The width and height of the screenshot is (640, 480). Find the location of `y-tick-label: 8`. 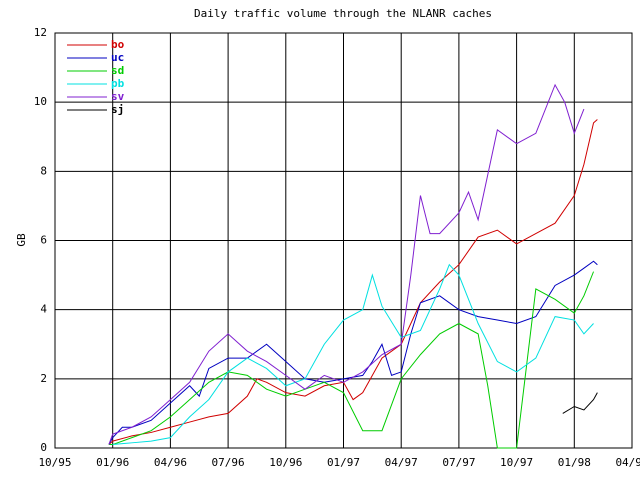

y-tick-label: 8 is located at coordinates (43, 170).